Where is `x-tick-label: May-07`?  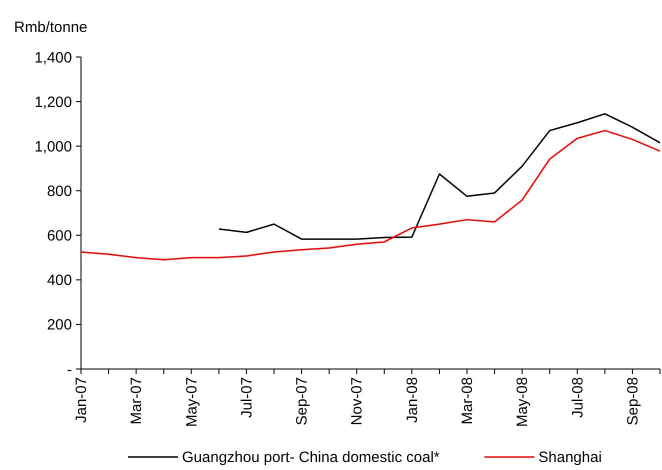 x-tick-label: May-07 is located at coordinates (191, 402).